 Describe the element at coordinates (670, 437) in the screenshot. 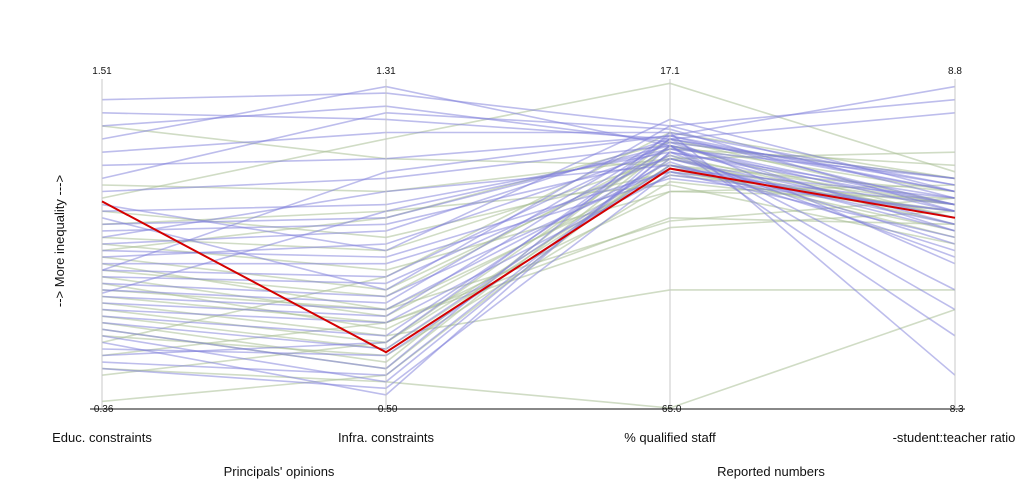

I see `axis-name-qualified: % qualified staff` at that location.